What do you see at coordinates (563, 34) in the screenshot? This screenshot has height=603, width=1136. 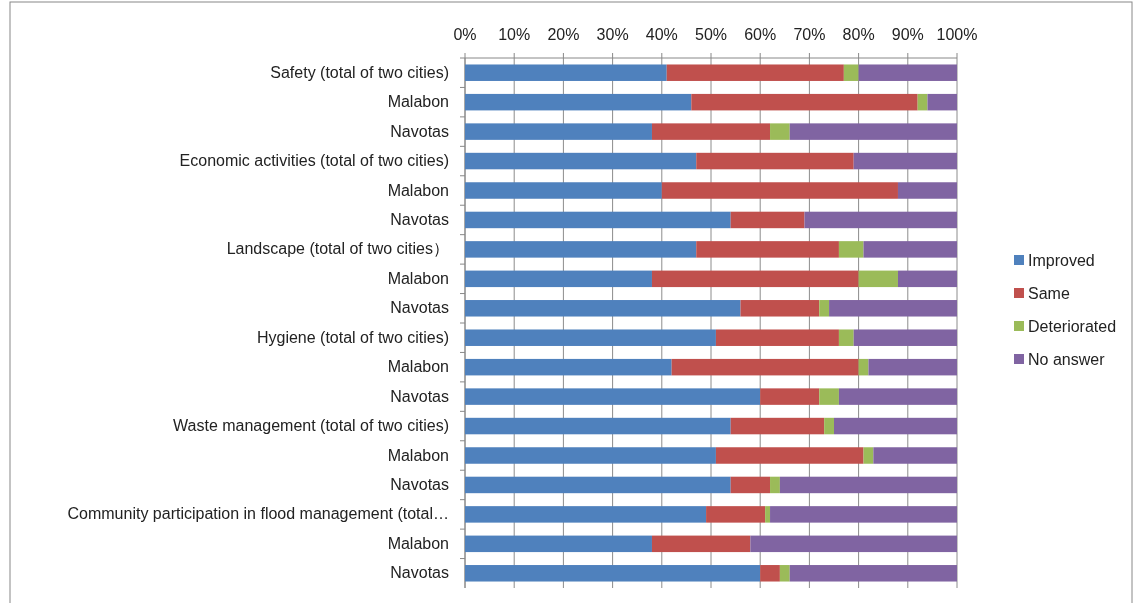 I see `x-tick-label: 20%` at bounding box center [563, 34].